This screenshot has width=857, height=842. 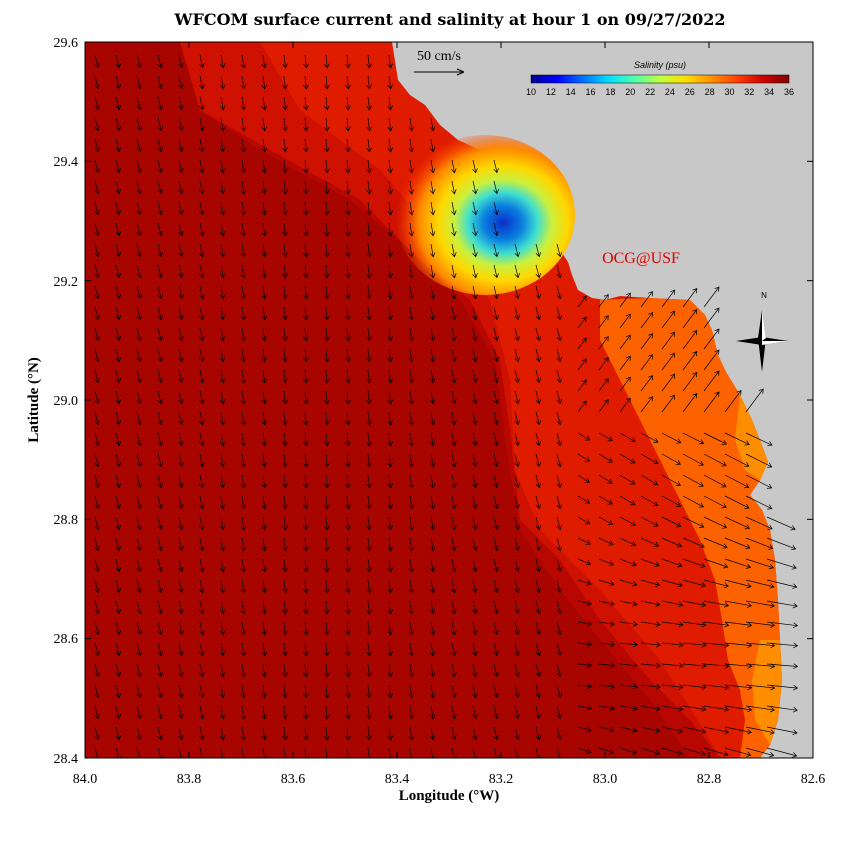 I want to click on x-tick-label: 84.0, so click(x=85, y=779).